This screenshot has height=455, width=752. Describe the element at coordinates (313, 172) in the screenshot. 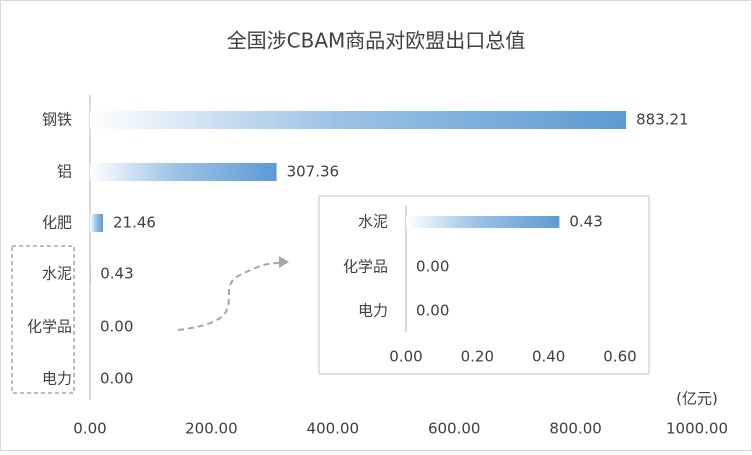

I see `value-label: 307.36` at that location.